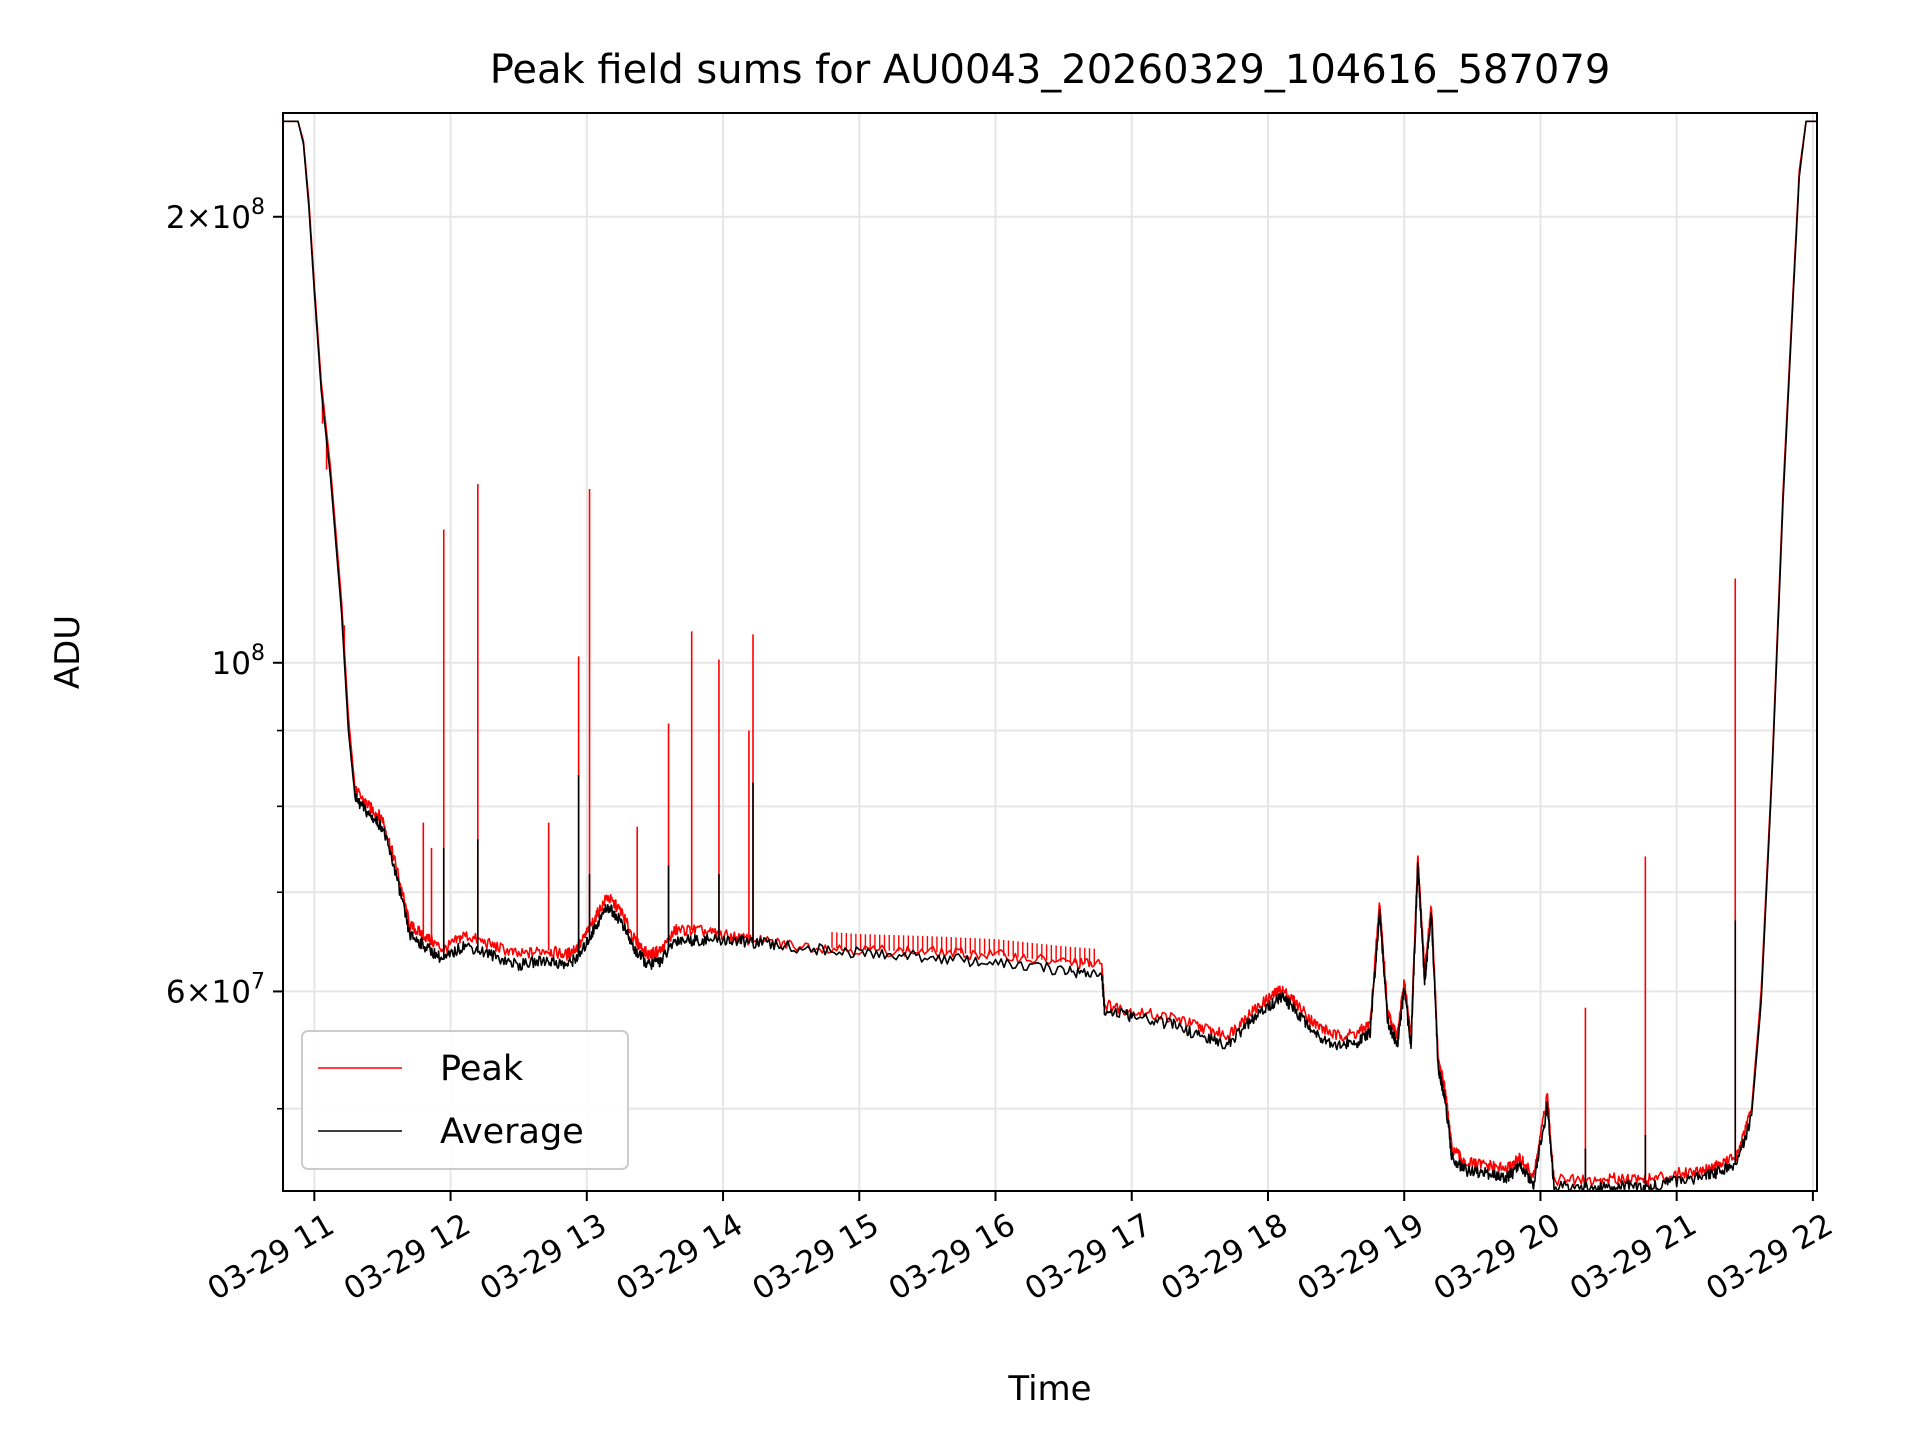 The height and width of the screenshot is (1440, 1920). Describe the element at coordinates (215, 989) in the screenshot. I see `y-tick-label: 6×107` at that location.